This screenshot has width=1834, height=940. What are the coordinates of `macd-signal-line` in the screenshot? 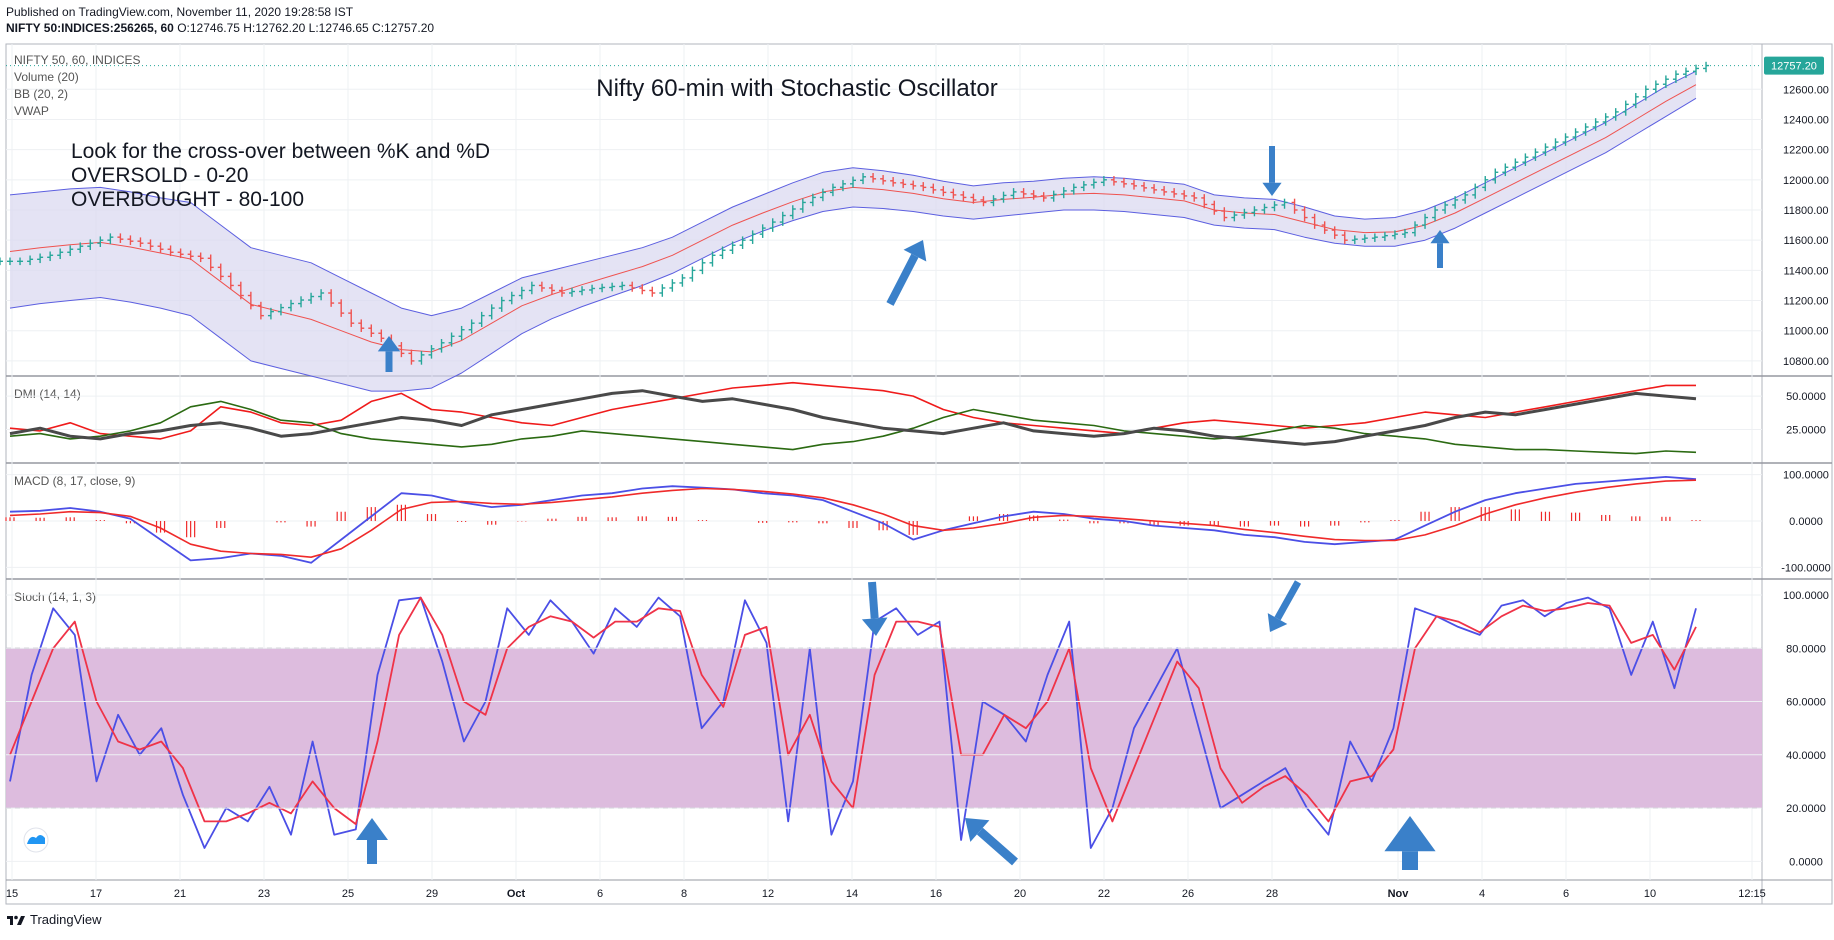 It's located at (853, 518).